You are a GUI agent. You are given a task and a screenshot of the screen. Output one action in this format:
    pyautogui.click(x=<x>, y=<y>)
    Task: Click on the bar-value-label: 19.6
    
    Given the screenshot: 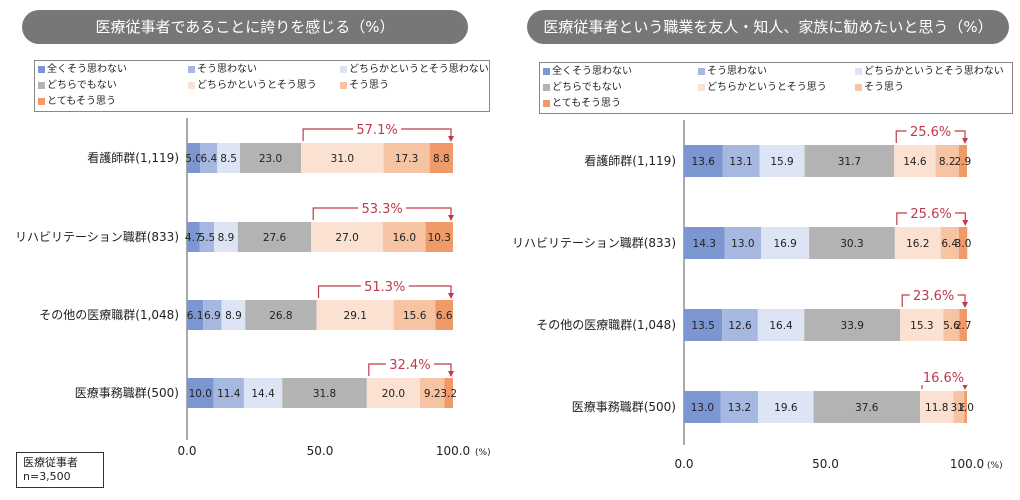 What is the action you would take?
    pyautogui.click(x=786, y=408)
    